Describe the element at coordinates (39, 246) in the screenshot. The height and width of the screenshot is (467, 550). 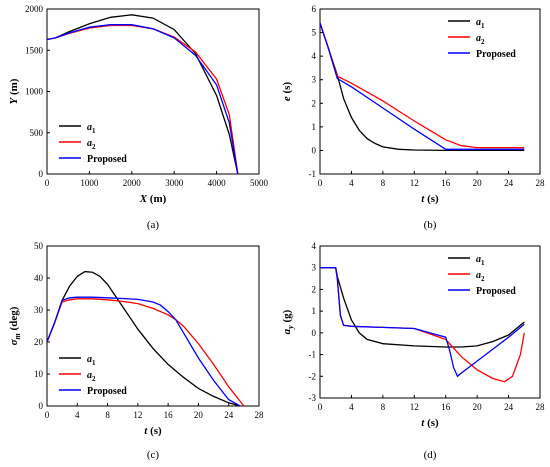
I see `y-tick-label: 50` at that location.